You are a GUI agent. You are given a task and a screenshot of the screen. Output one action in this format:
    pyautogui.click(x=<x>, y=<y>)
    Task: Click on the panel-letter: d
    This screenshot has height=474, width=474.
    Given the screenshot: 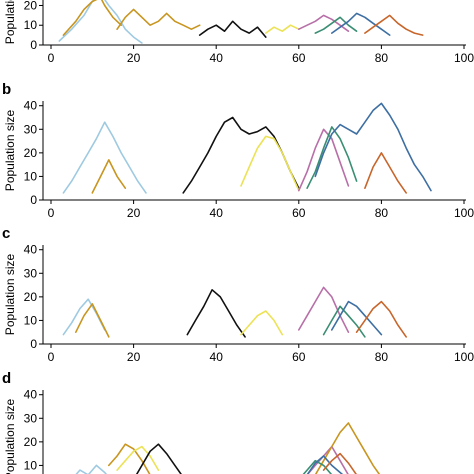 What is the action you would take?
    pyautogui.click(x=6, y=378)
    